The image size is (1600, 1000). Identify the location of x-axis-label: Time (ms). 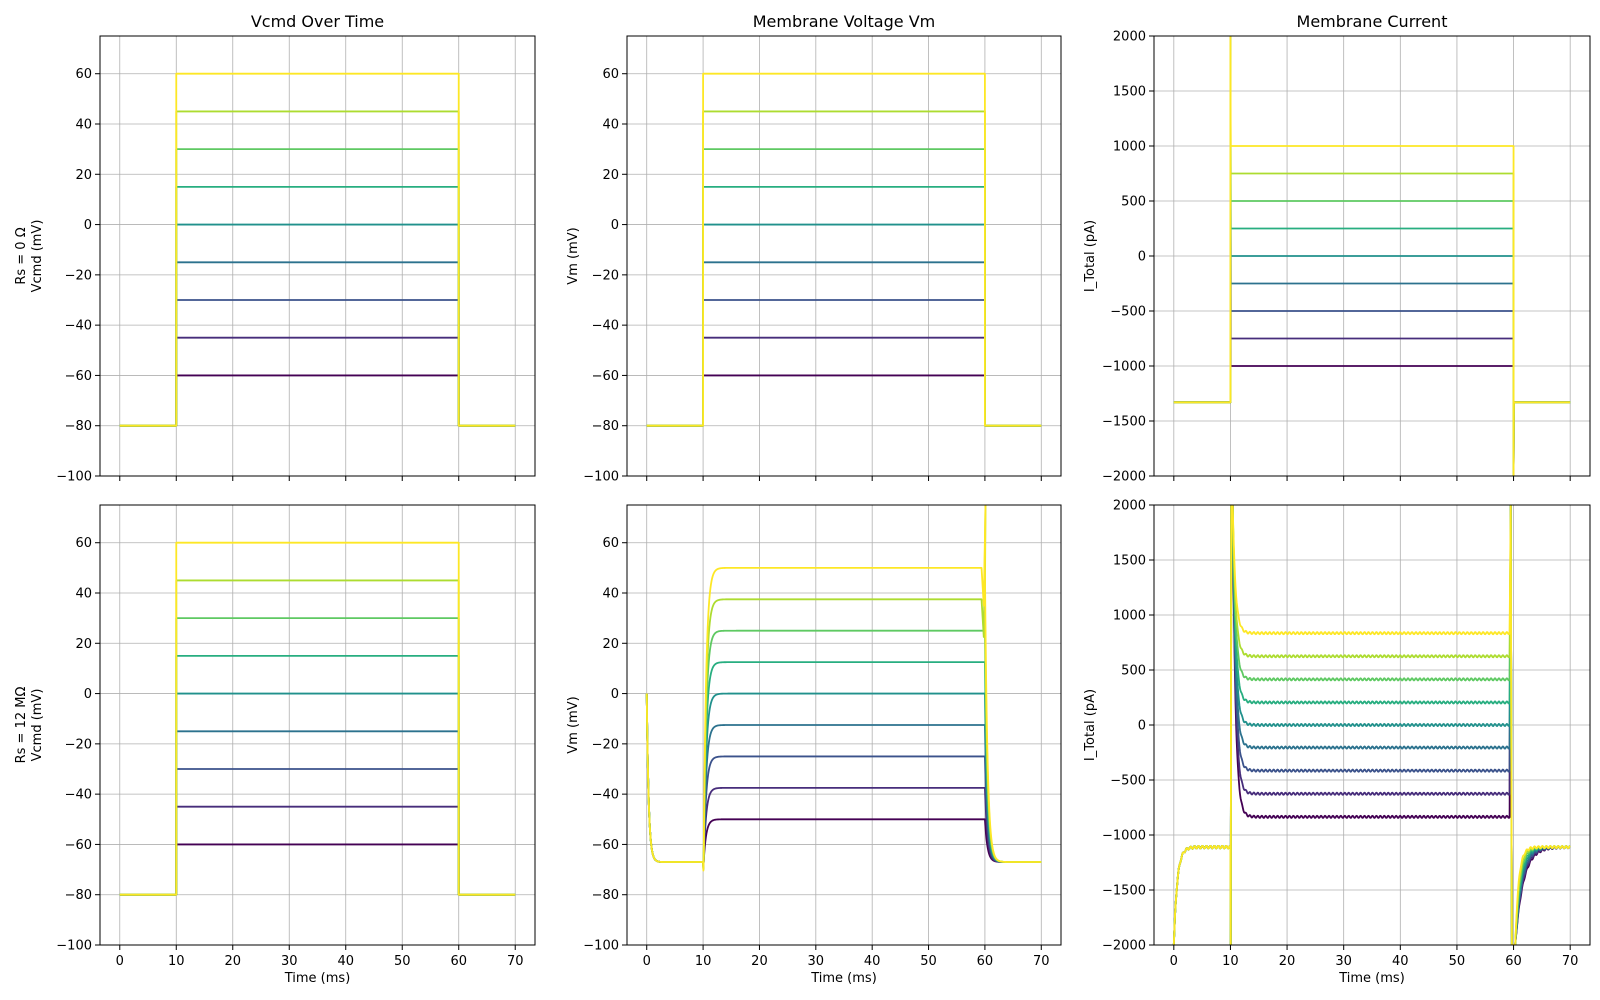
(843, 978).